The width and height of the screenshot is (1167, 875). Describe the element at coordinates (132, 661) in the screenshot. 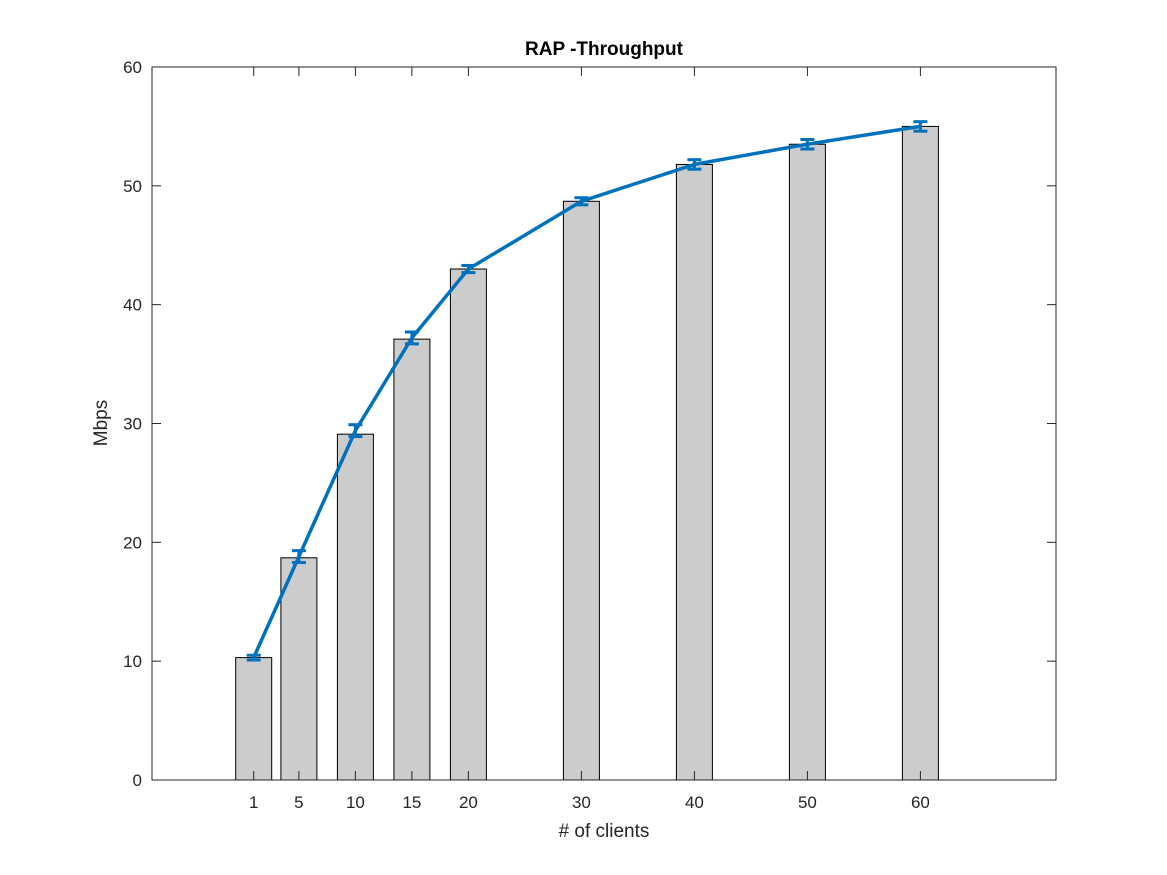

I see `y-tick-label: 10` at that location.